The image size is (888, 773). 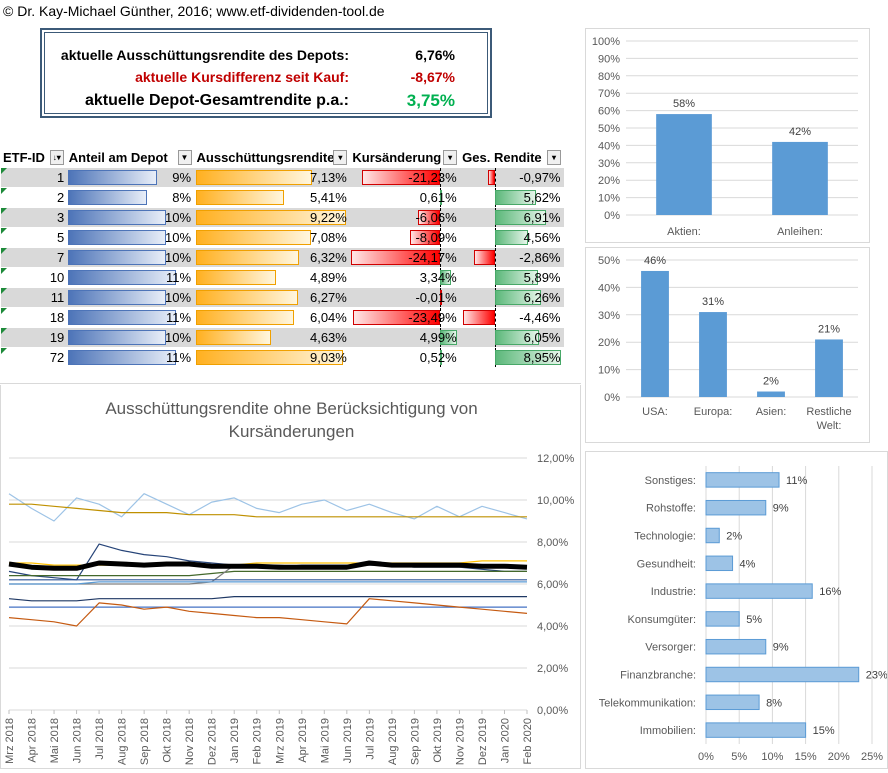 I want to click on price-change-value: -6,06%, so click(x=436, y=217).